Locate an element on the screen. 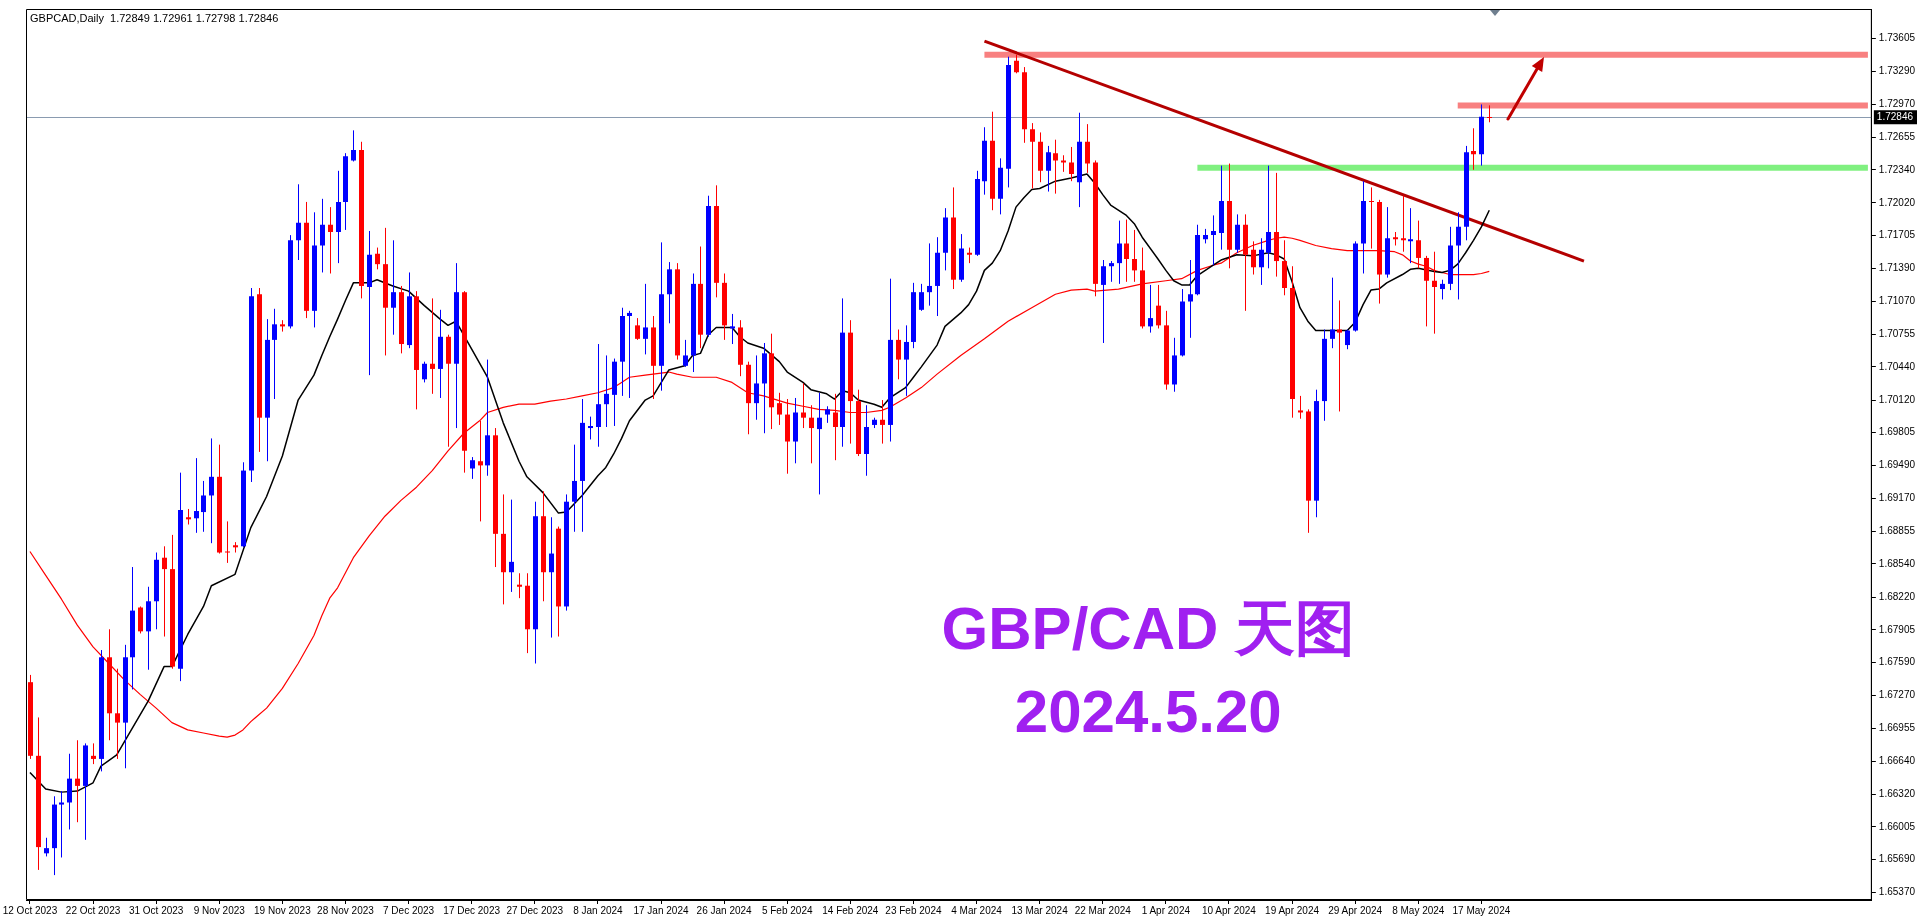 The height and width of the screenshot is (918, 1918). y-tick-label: 1.67905 is located at coordinates (1897, 629).